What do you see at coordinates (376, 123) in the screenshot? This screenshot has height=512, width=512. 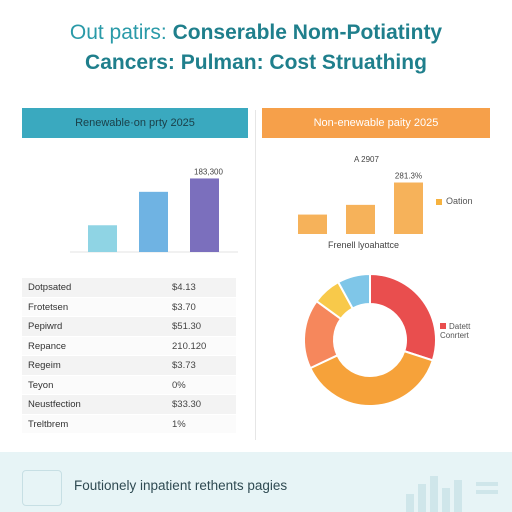 I see `nonrenewable-panel-header: Non-enewable paity 2025` at bounding box center [376, 123].